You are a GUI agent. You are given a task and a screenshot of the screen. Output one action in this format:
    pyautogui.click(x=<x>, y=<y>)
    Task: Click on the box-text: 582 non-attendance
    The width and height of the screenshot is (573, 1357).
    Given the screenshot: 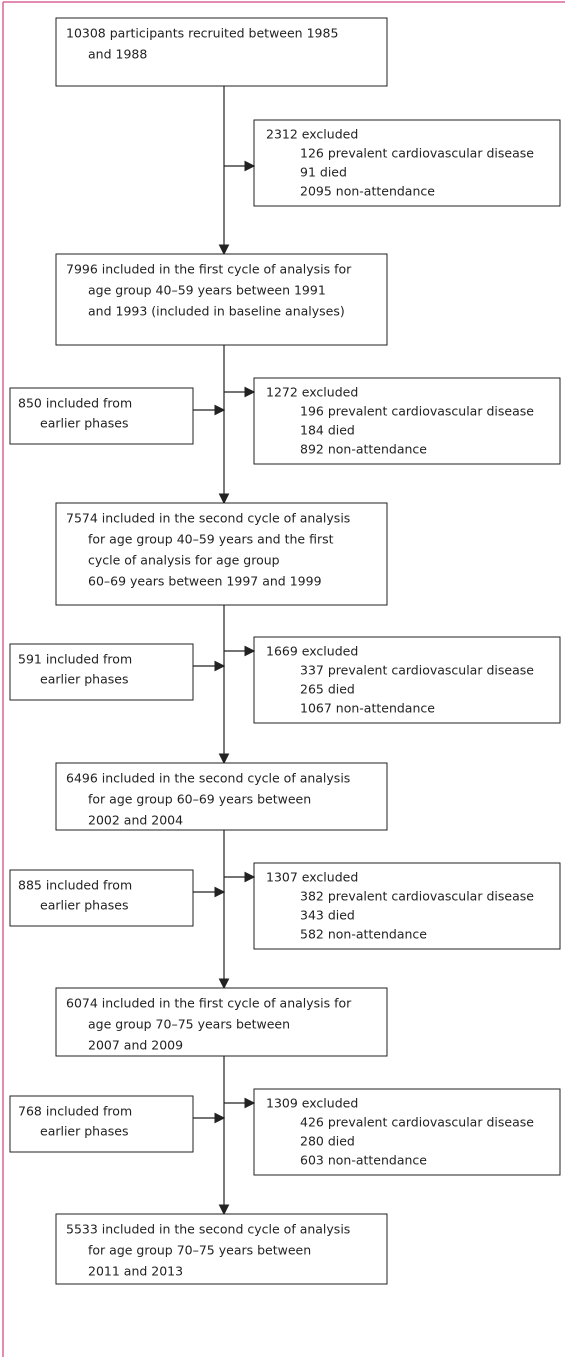 What is the action you would take?
    pyautogui.click(x=363, y=934)
    